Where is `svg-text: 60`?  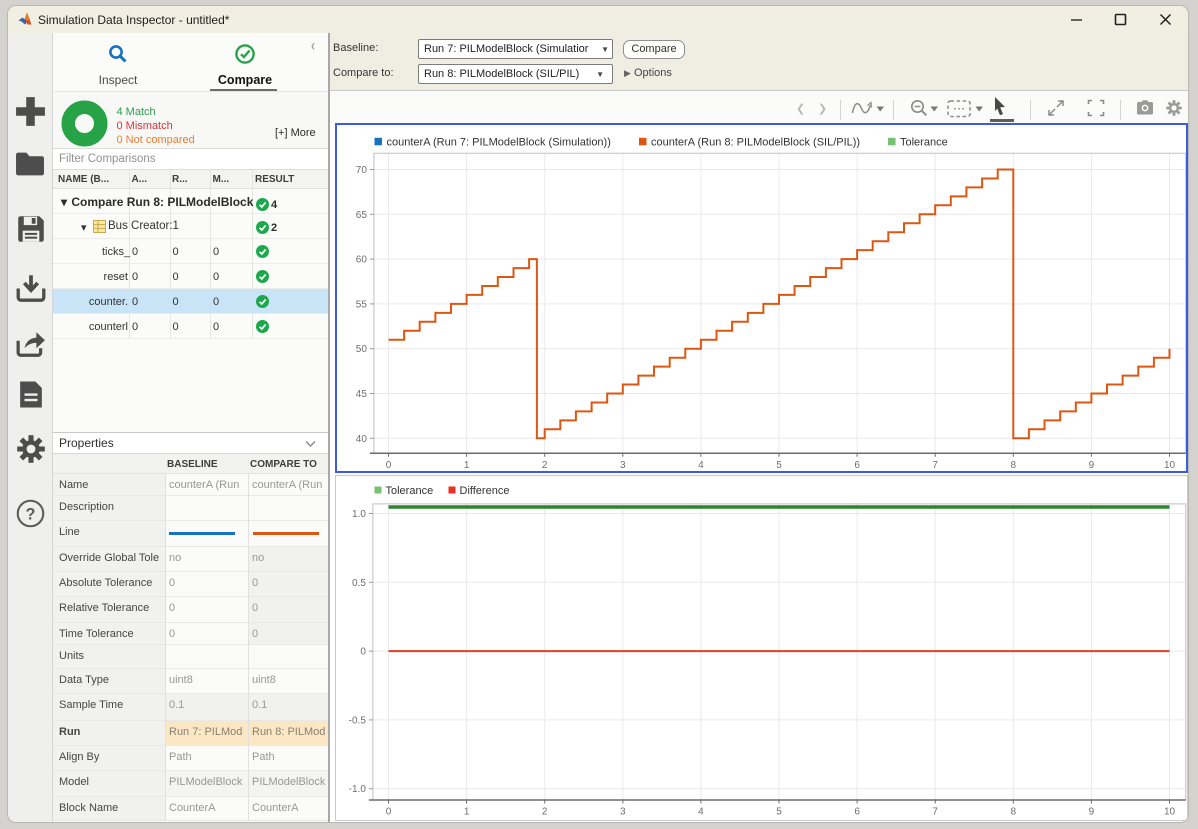
svg-text: 60 is located at coordinates (361, 259).